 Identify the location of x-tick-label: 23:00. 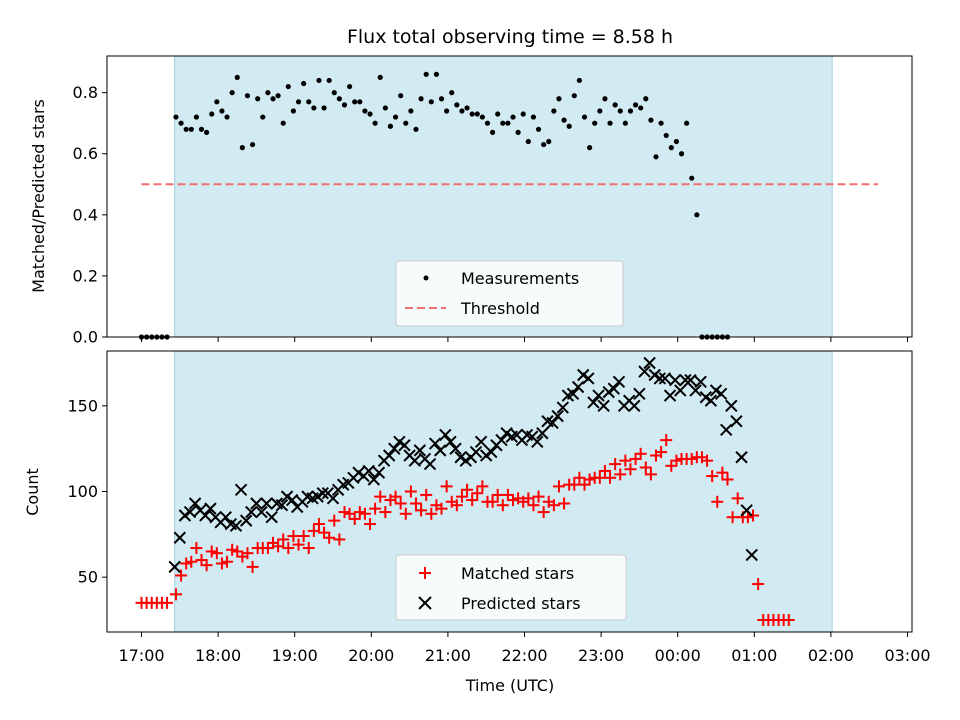
(601, 655).